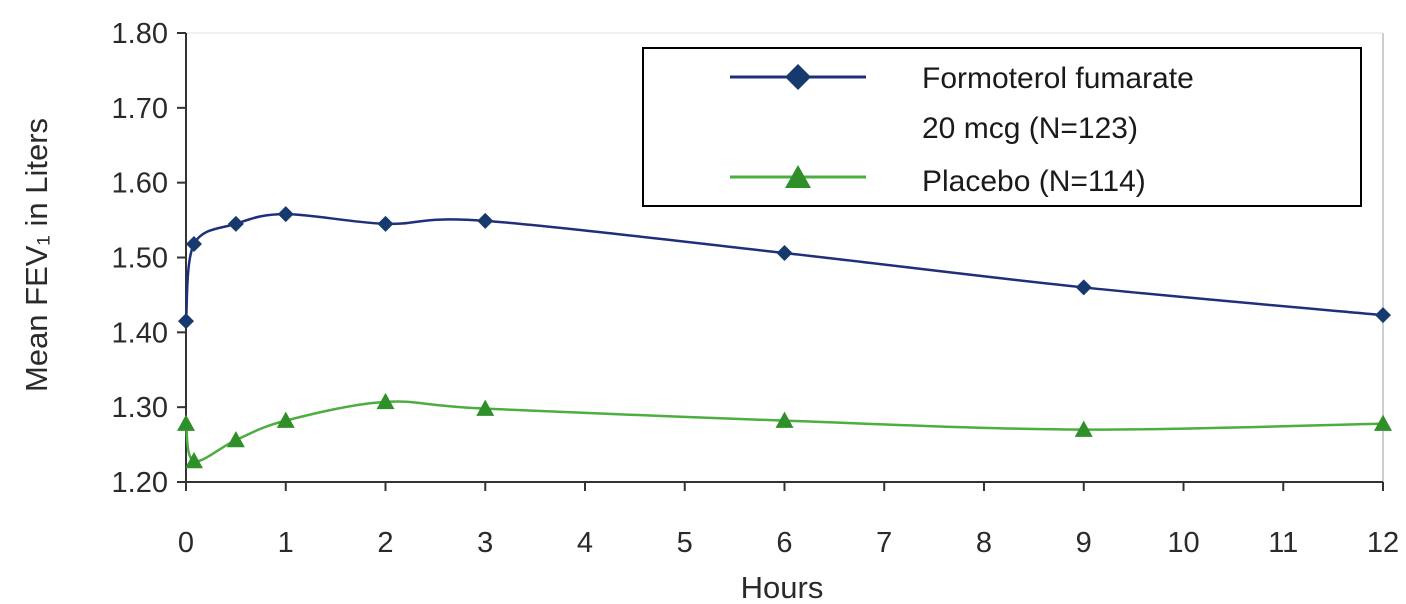 The image size is (1406, 604). I want to click on y-tick-label: 1.60, so click(140, 184).